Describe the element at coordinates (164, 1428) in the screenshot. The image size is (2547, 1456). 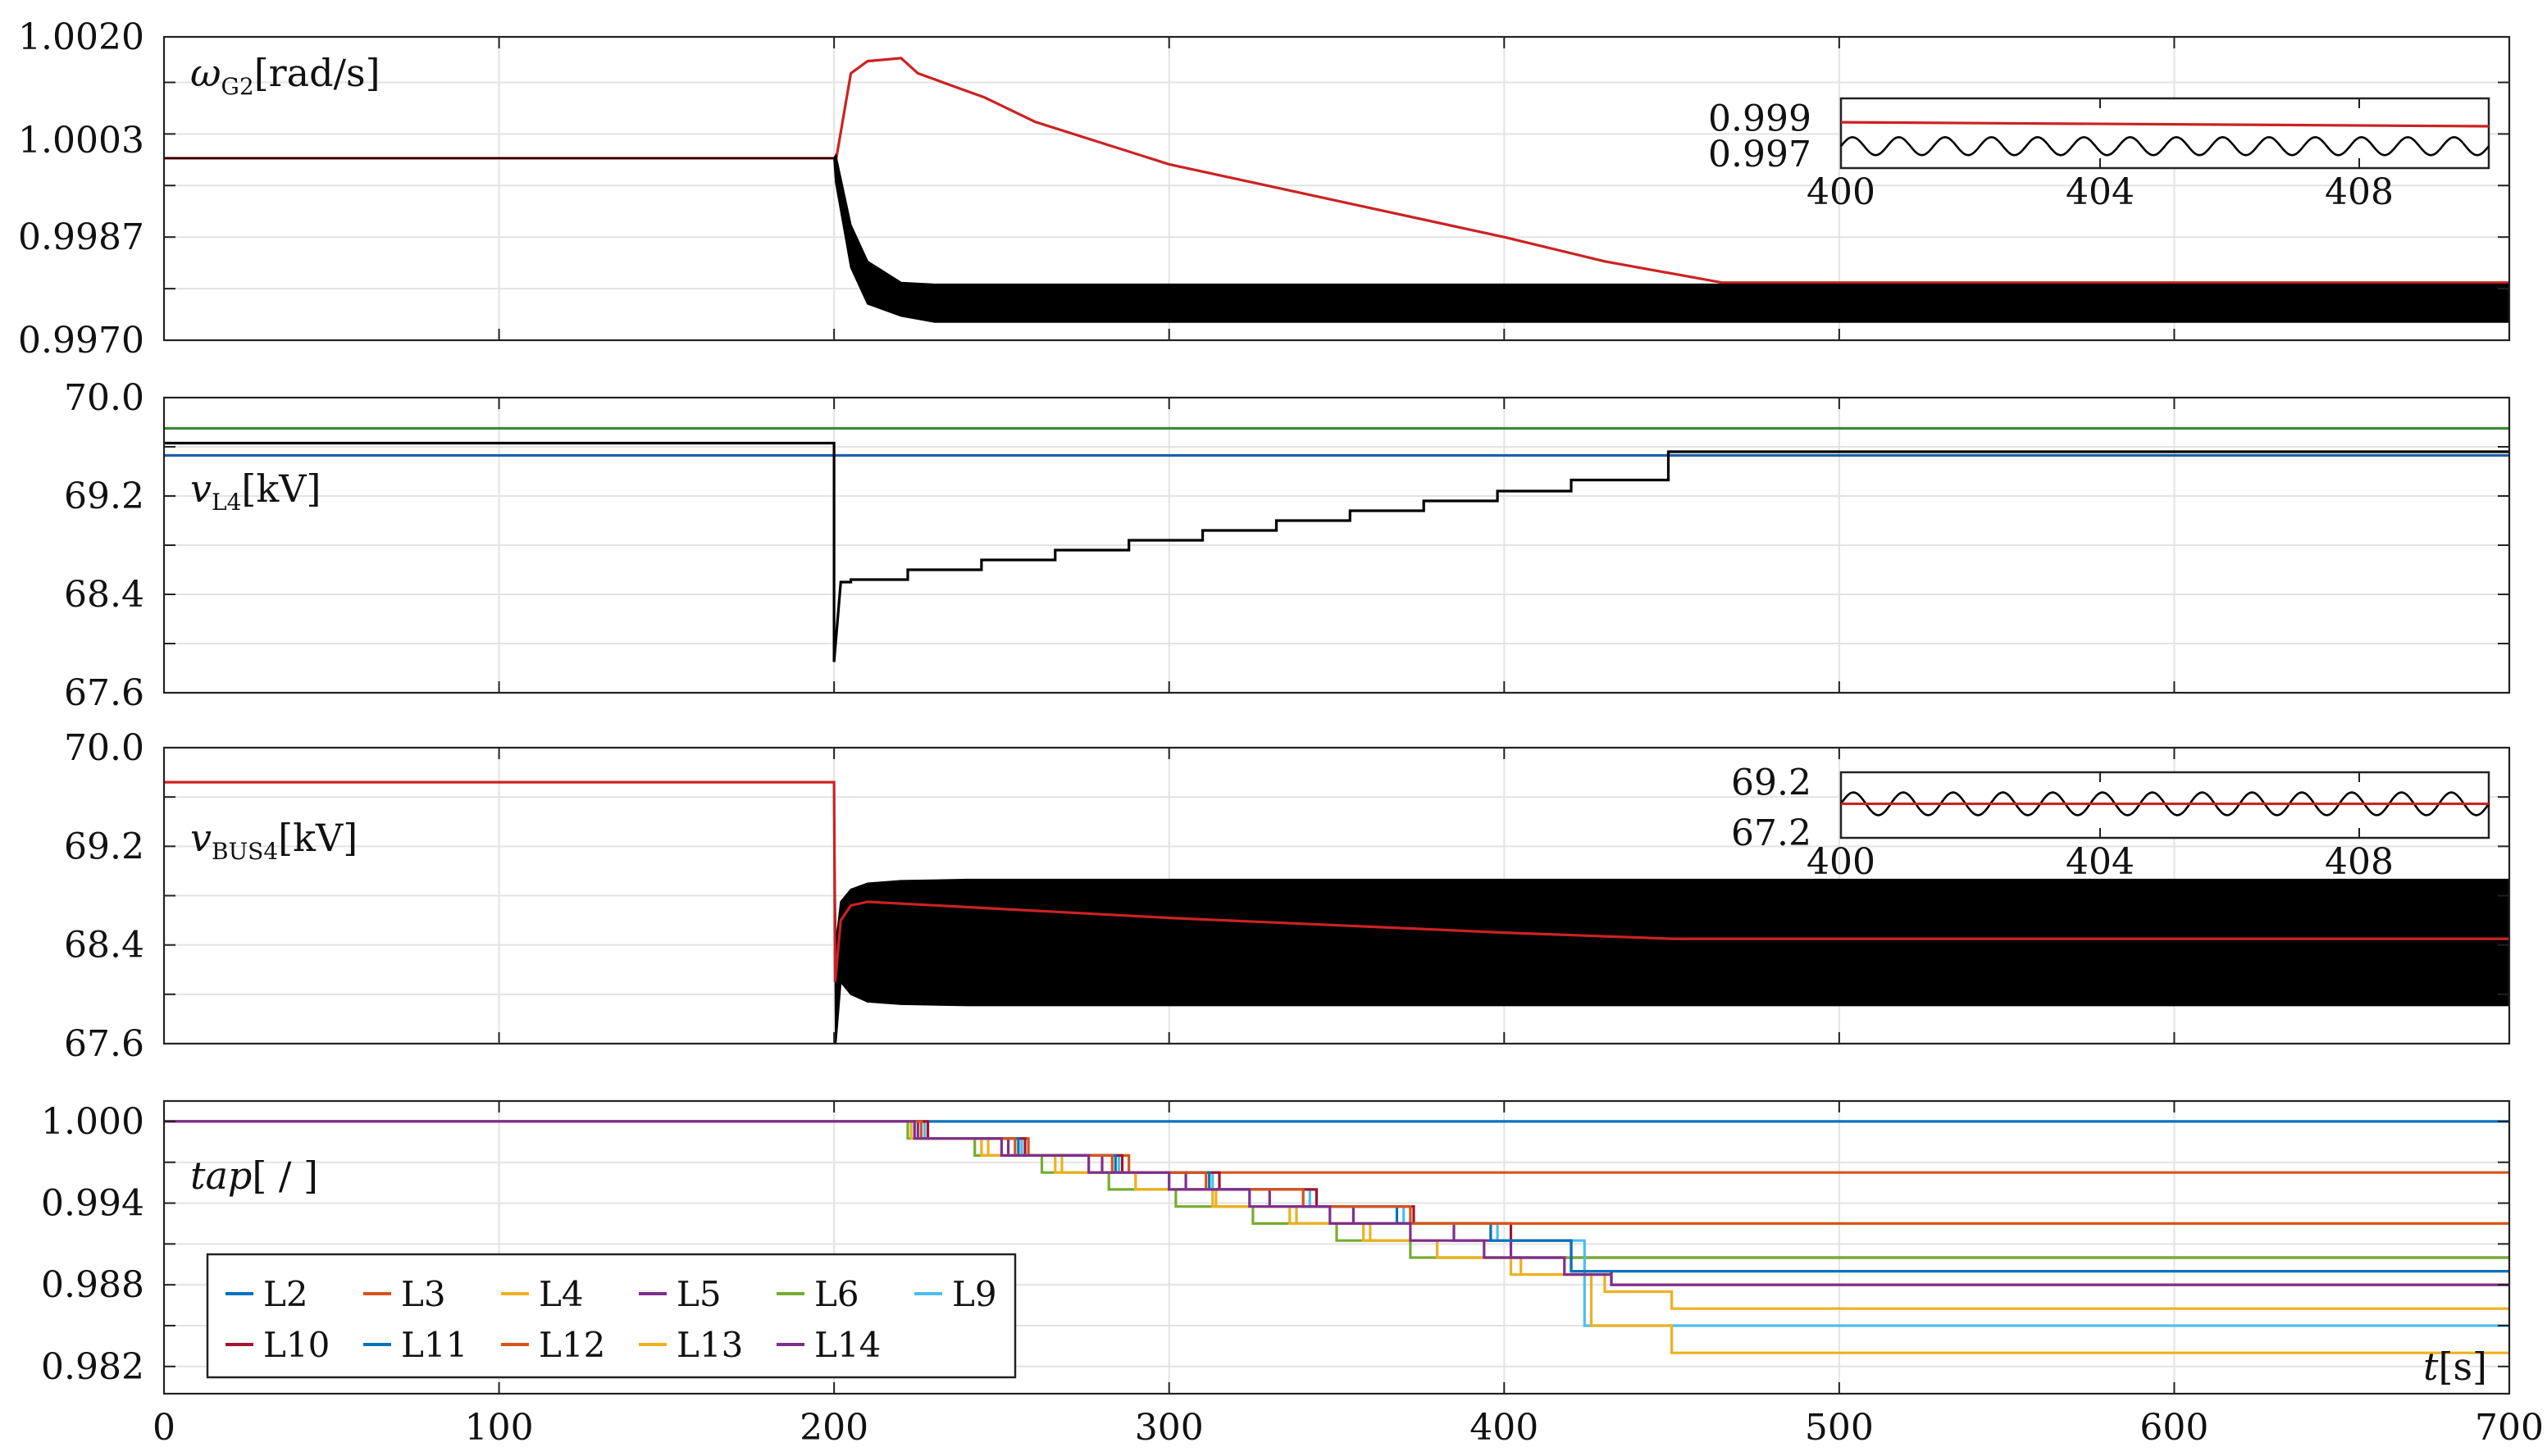
I see `x-tick-label: 0` at that location.